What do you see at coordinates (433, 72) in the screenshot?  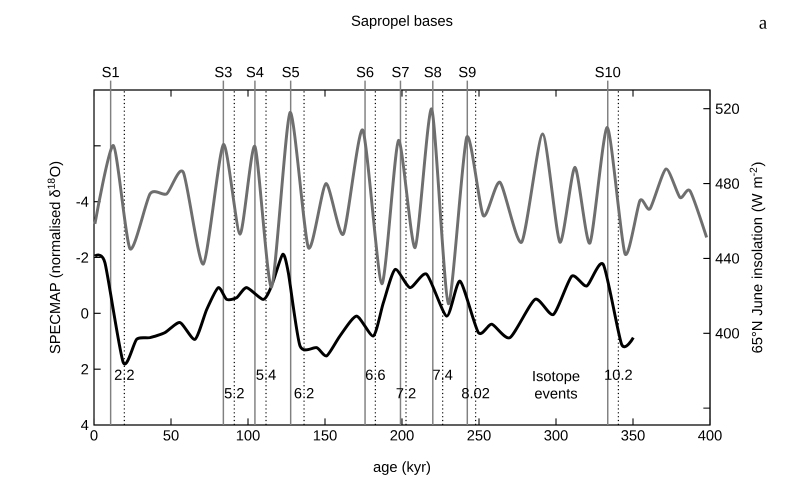 I see `ref-line-label: S8` at bounding box center [433, 72].